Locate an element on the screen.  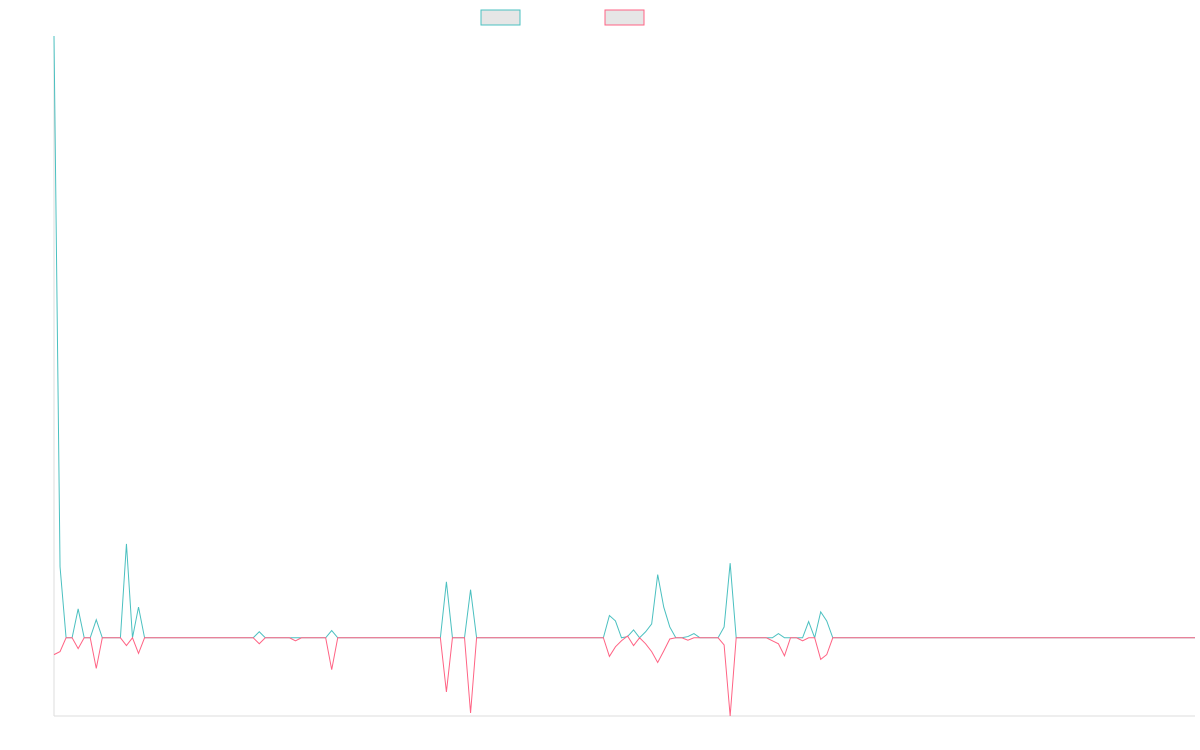
series-line is located at coordinates (624, 676).